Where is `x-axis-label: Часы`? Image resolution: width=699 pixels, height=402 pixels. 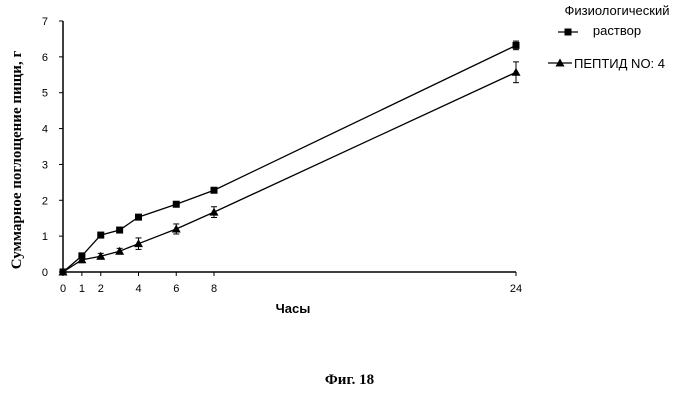
x-axis-label: Часы is located at coordinates (293, 308).